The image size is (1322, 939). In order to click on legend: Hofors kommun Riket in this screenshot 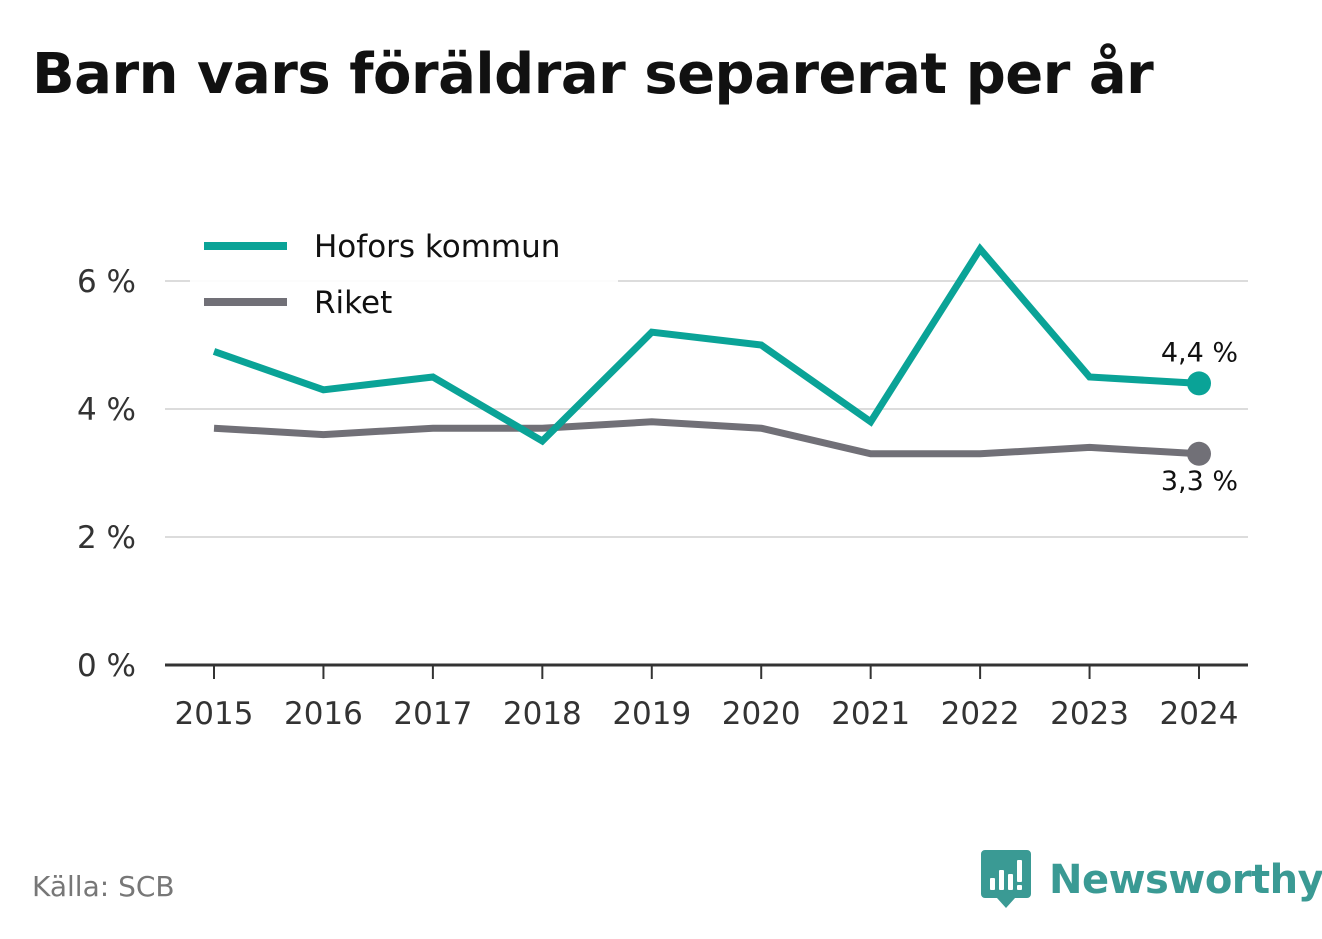, I will do `click(404, 274)`.